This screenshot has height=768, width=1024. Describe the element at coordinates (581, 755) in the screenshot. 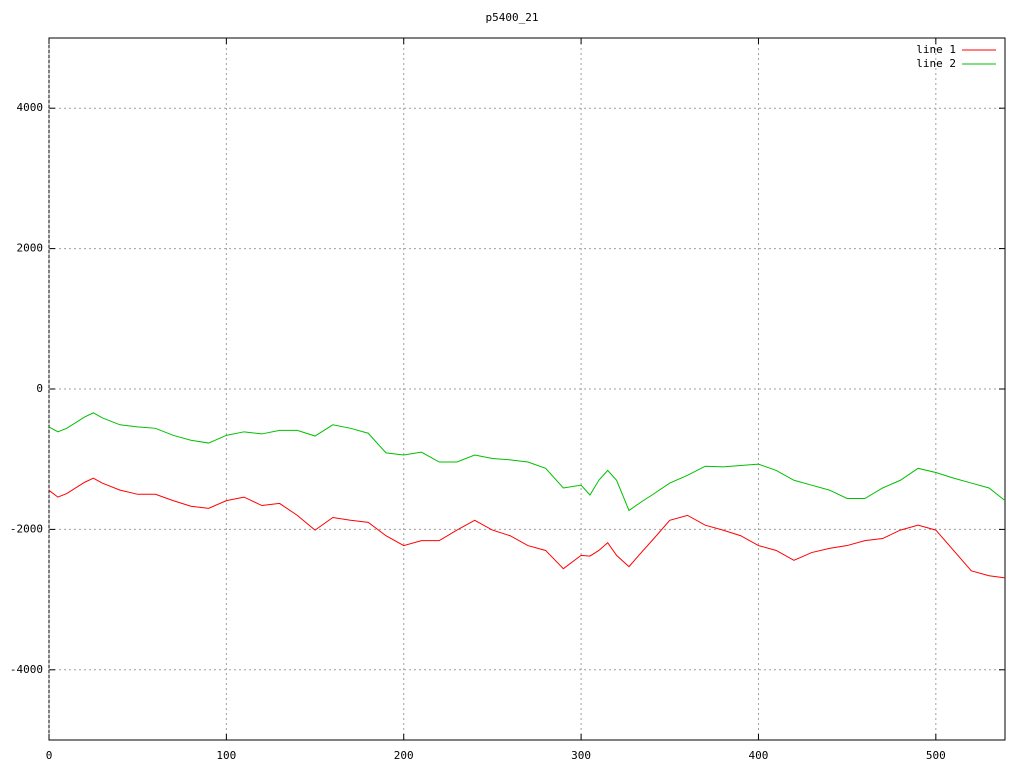

I see `x-tick-label: 300` at that location.